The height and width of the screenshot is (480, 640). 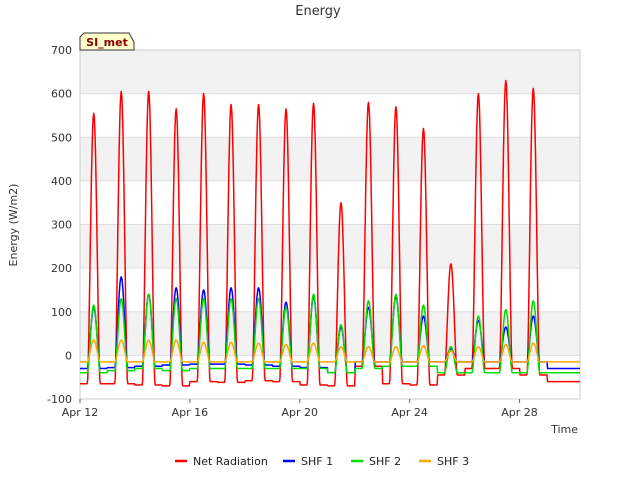 What do you see at coordinates (61, 268) in the screenshot?
I see `y-tick-label: 200` at bounding box center [61, 268].